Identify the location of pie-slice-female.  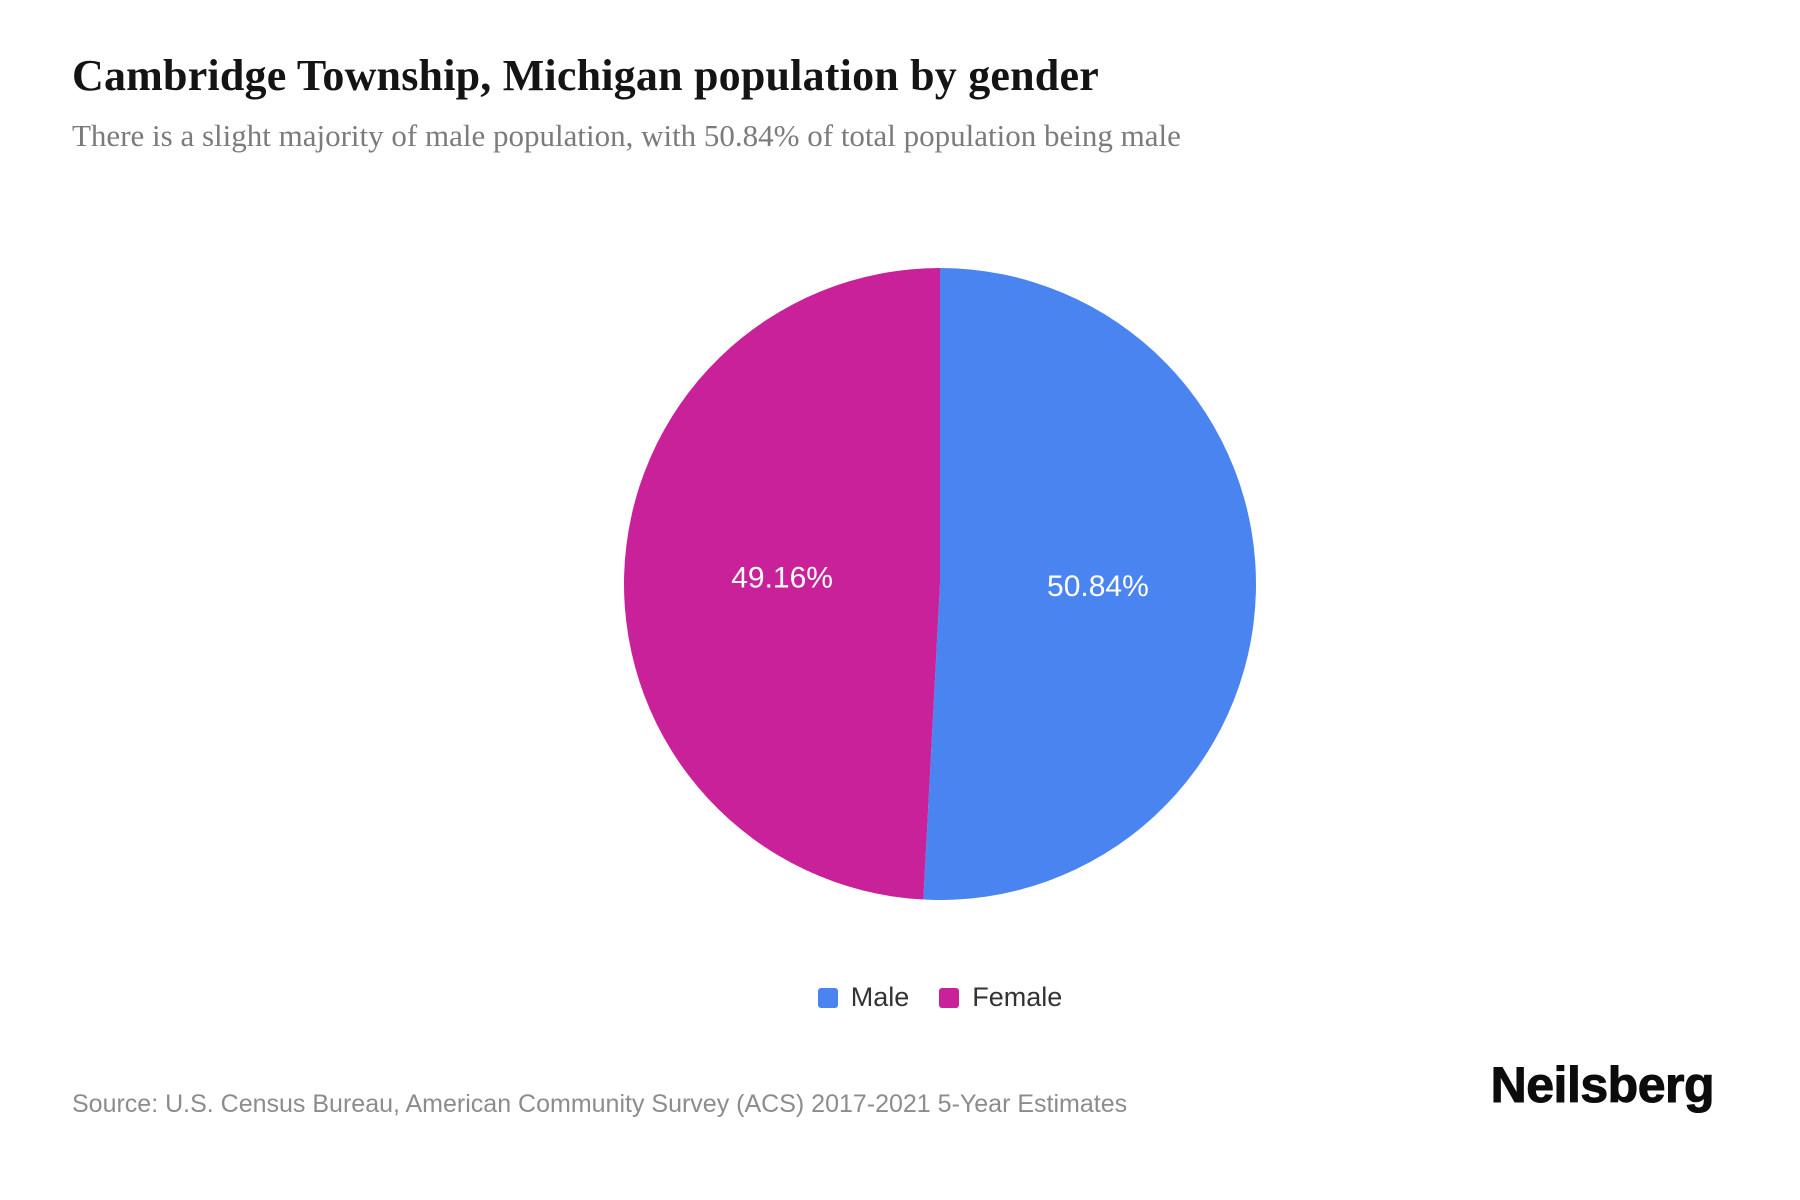
(781, 584).